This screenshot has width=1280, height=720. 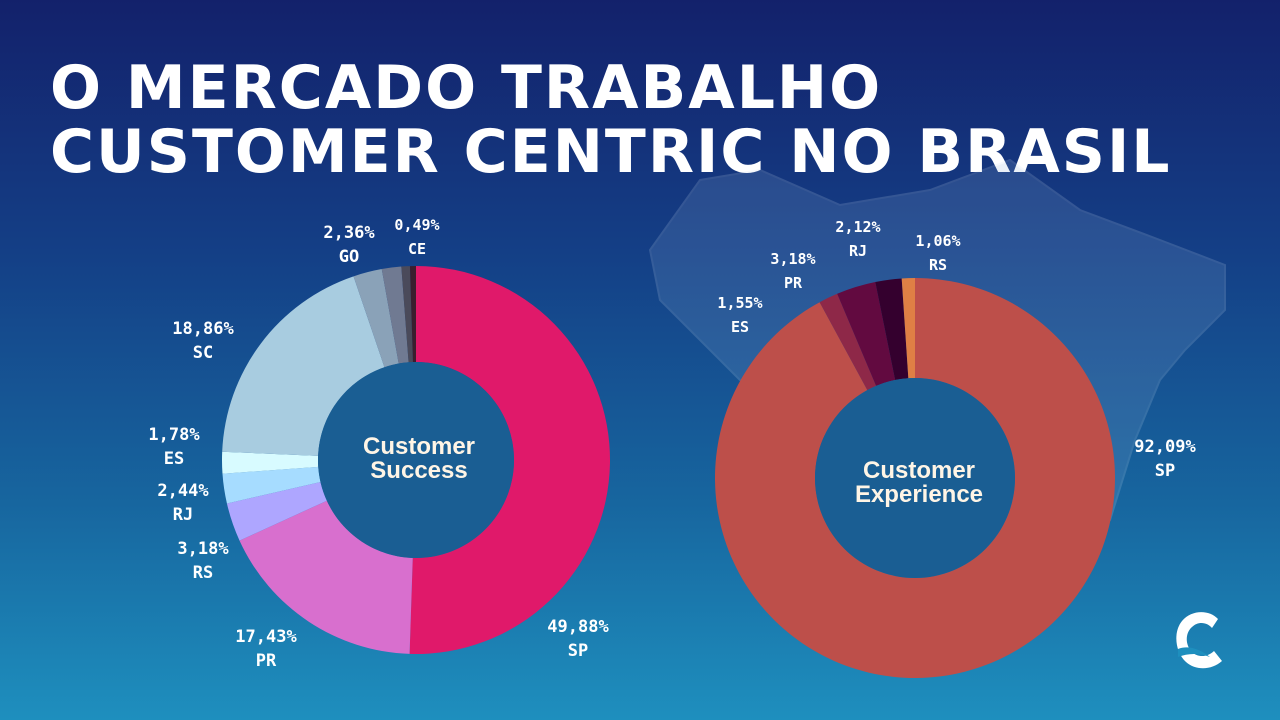 What do you see at coordinates (266, 637) in the screenshot?
I see `slice-value-label: 17,43%` at bounding box center [266, 637].